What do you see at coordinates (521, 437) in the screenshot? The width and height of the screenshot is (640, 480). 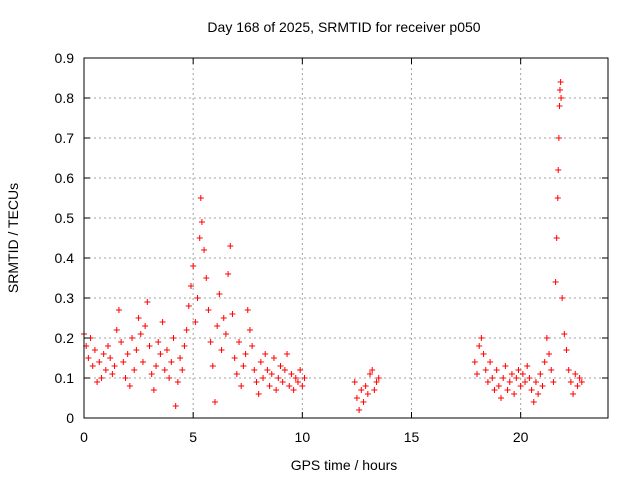 I see `x-tick-label: 20` at bounding box center [521, 437].